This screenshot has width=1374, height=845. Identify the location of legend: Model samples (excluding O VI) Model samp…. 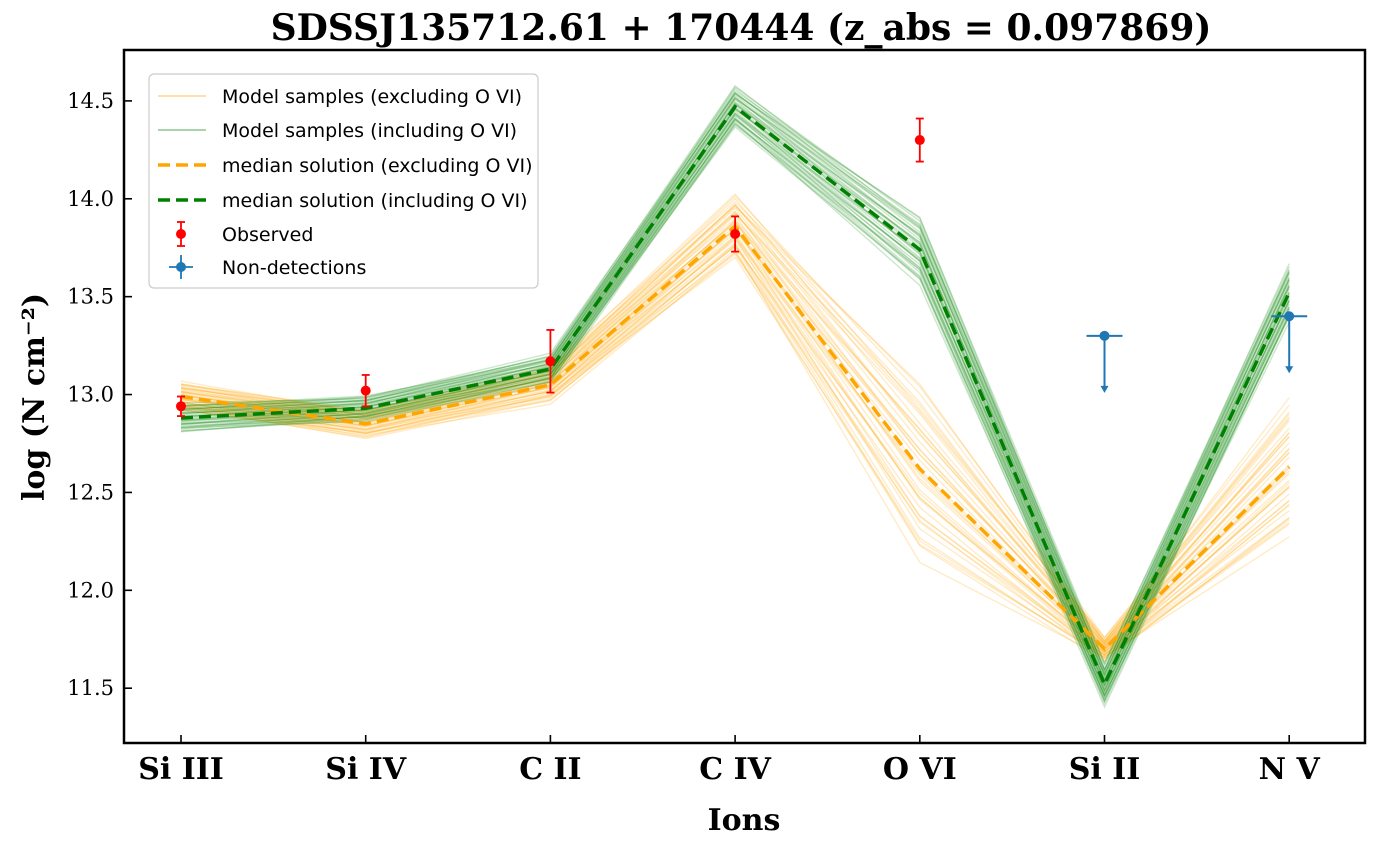
(343, 181).